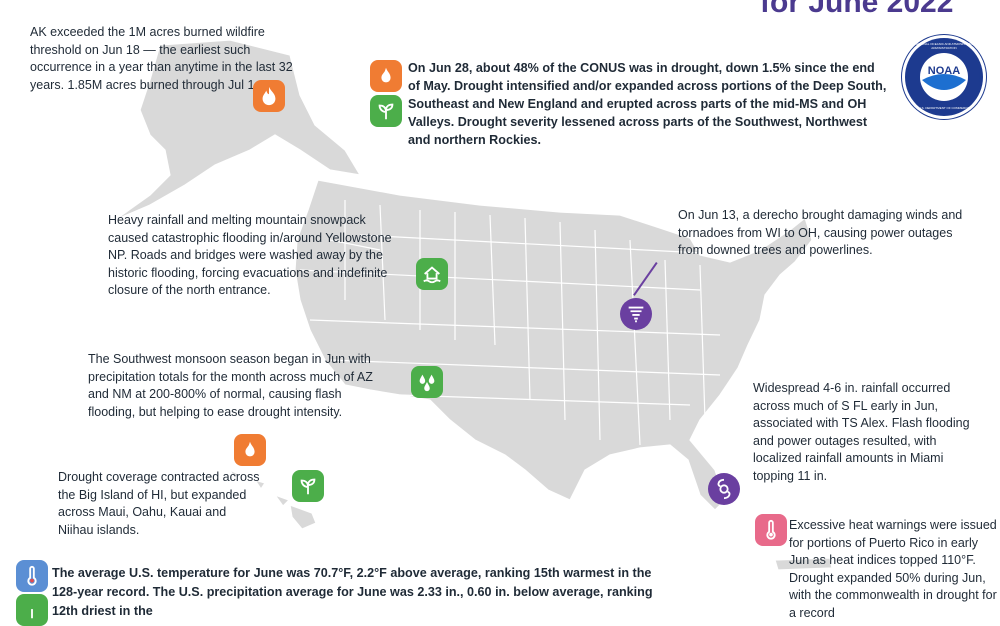 The width and height of the screenshot is (1000, 626). I want to click on drought-worse-badge, so click(386, 76).